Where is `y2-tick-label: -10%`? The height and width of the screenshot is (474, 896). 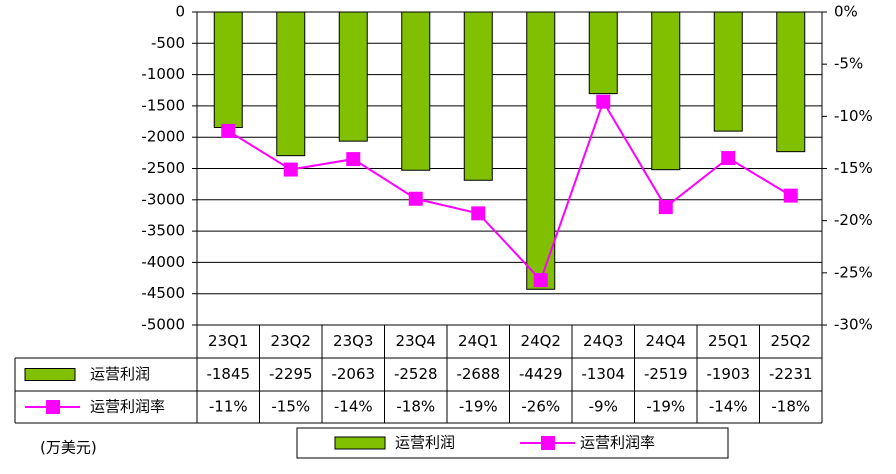 y2-tick-label: -10% is located at coordinates (853, 116).